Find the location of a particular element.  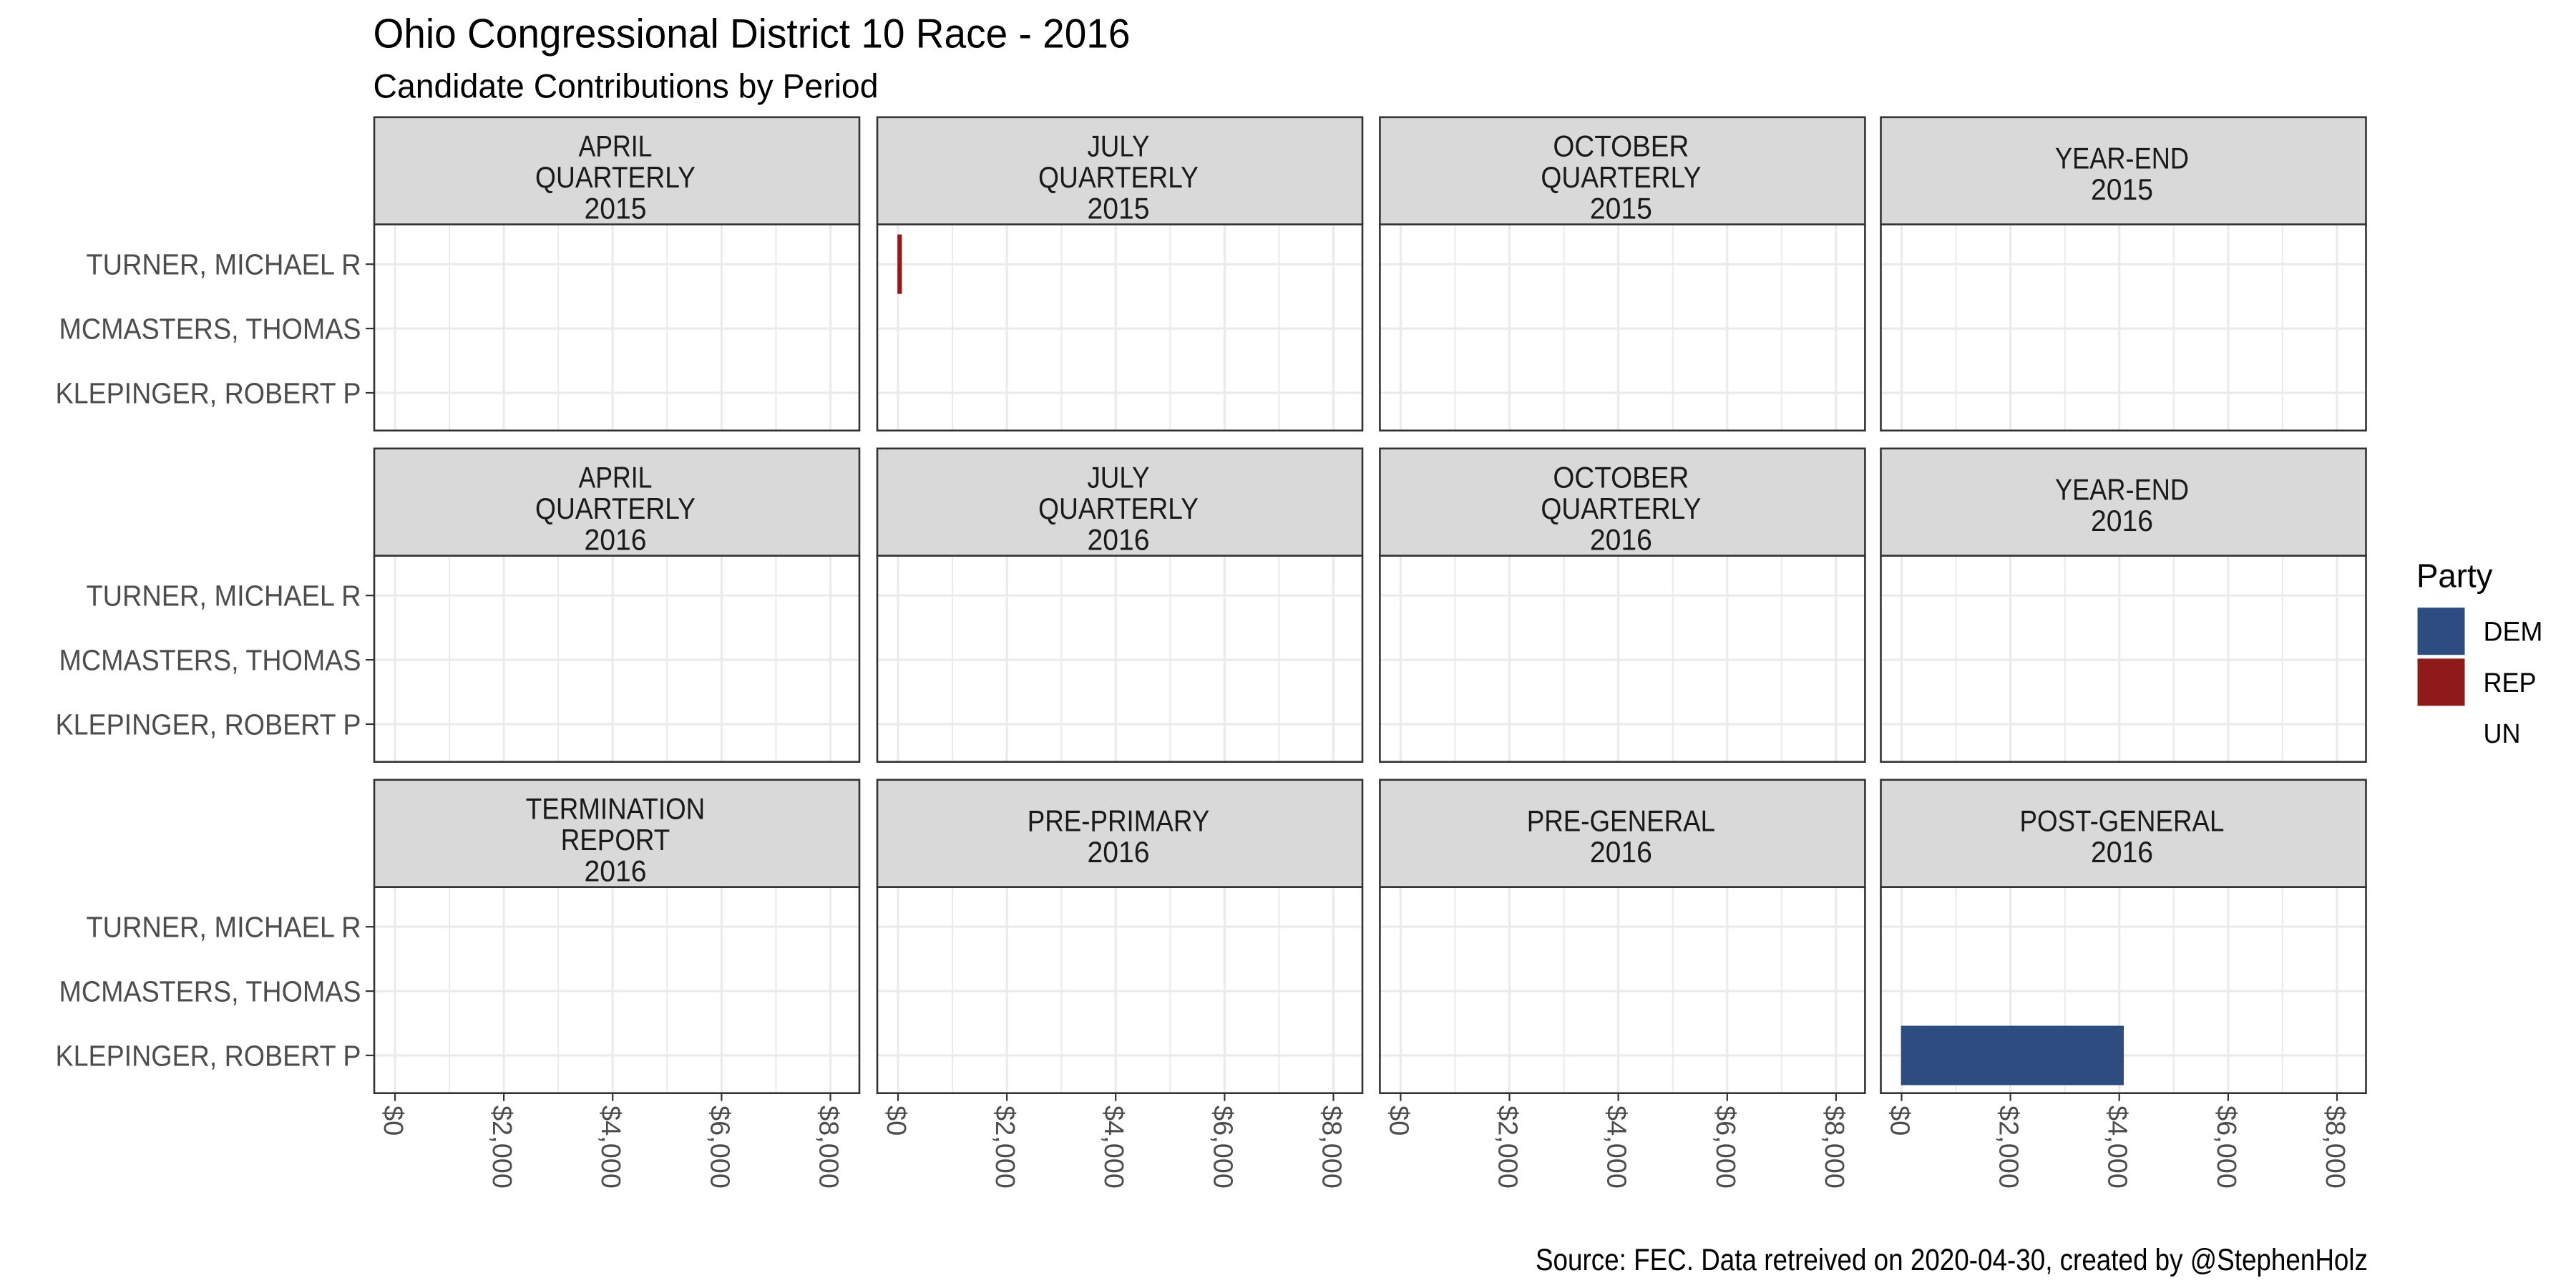

svg-text: TERMINATION is located at coordinates (615, 808).